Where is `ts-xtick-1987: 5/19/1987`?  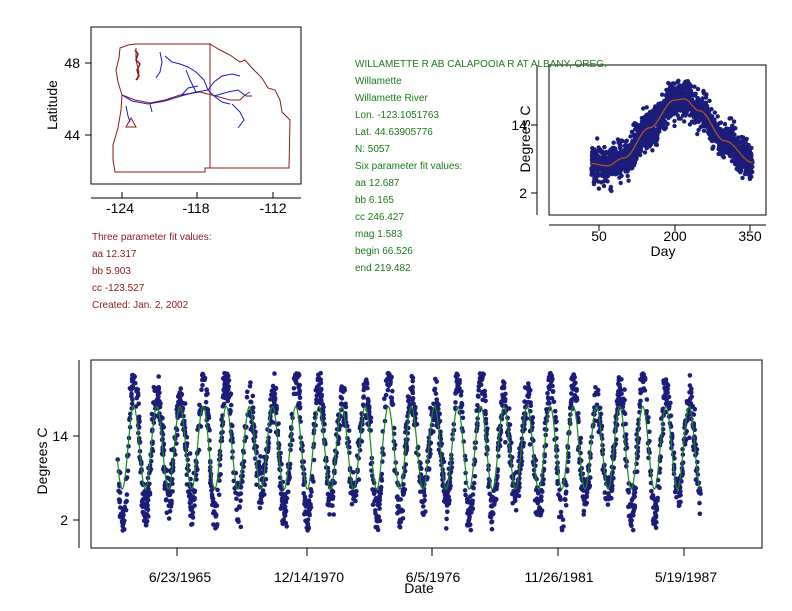
ts-xtick-1987: 5/19/1987 is located at coordinates (686, 577).